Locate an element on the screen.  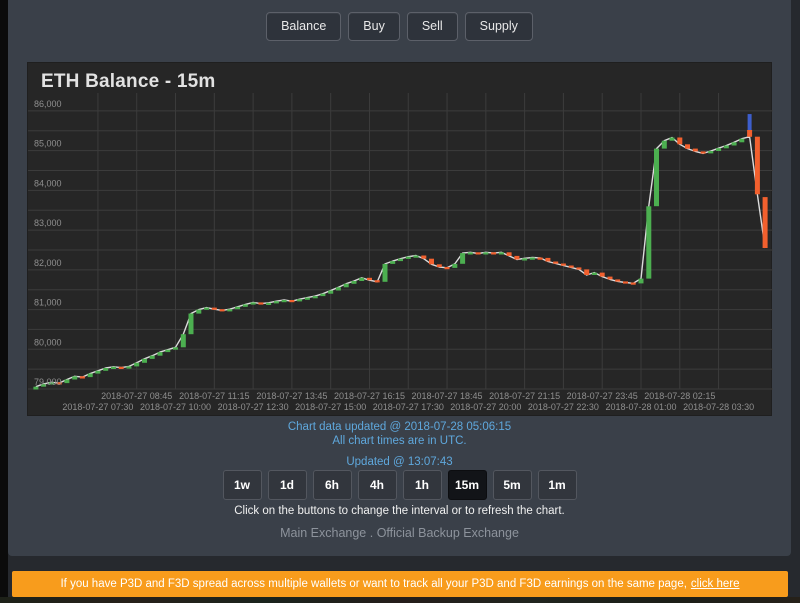
interval-button-5m: 5m is located at coordinates (512, 485).